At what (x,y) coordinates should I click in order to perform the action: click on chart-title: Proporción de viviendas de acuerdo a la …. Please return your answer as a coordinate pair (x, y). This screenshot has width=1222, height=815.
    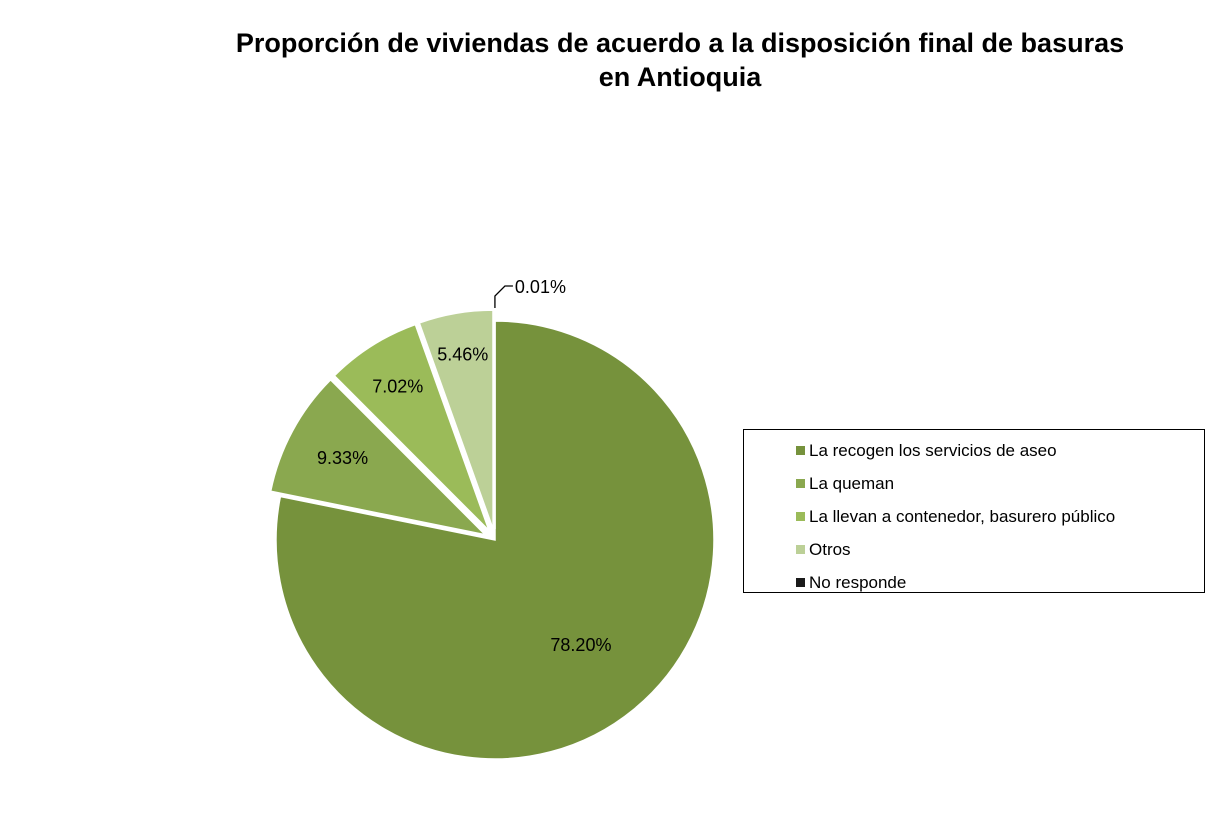
    Looking at the image, I should click on (680, 60).